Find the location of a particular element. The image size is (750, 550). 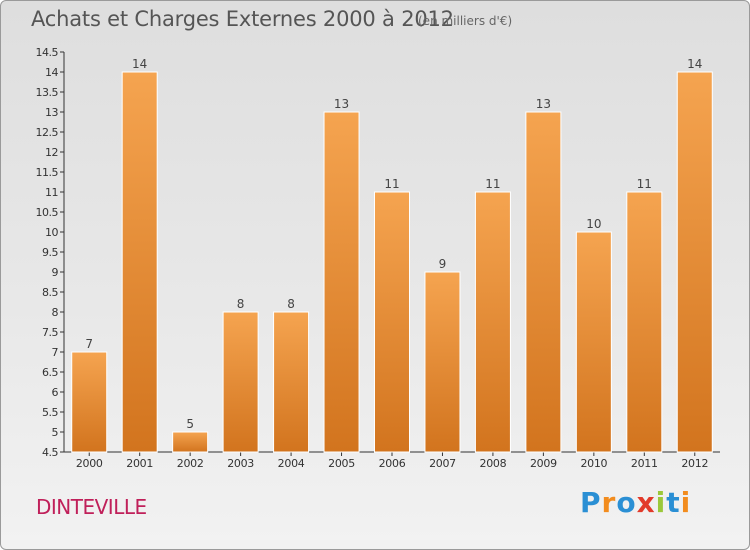

y-tick-label: 7.5 is located at coordinates (50, 332).